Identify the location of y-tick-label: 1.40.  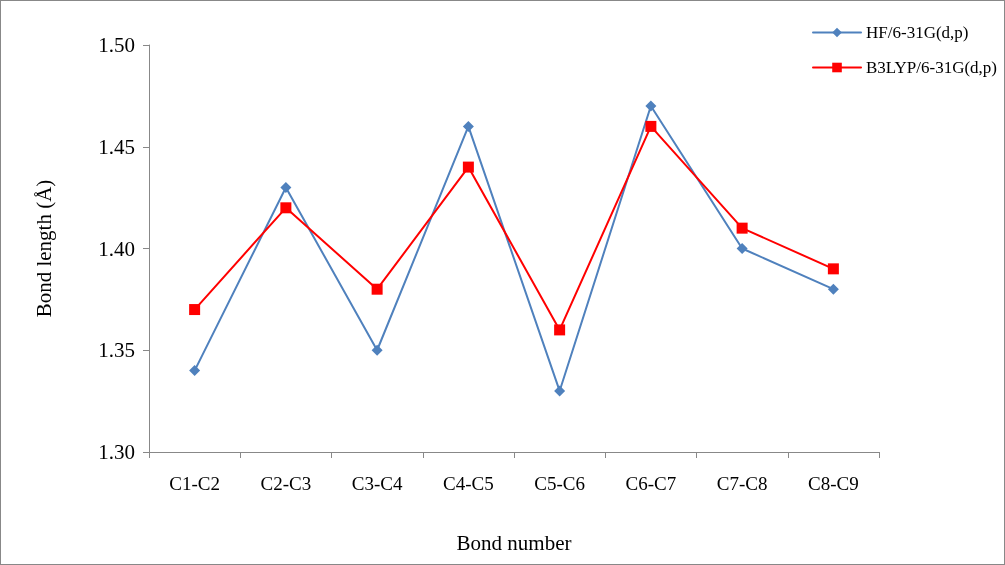
(116, 248).